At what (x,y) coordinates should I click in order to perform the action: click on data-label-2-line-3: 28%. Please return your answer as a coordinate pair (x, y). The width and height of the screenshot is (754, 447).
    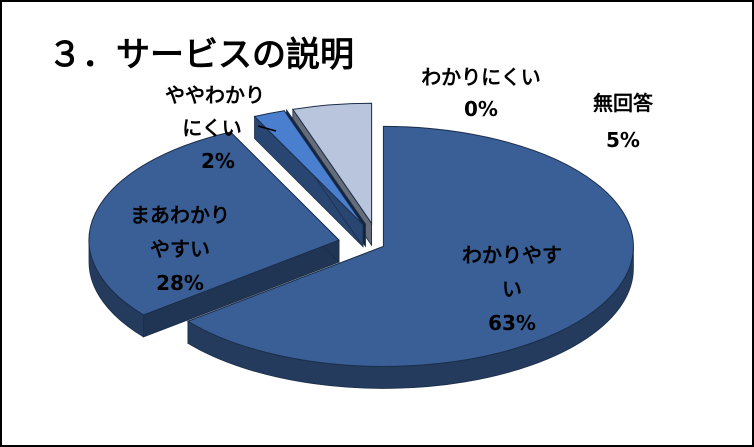
    Looking at the image, I should click on (180, 283).